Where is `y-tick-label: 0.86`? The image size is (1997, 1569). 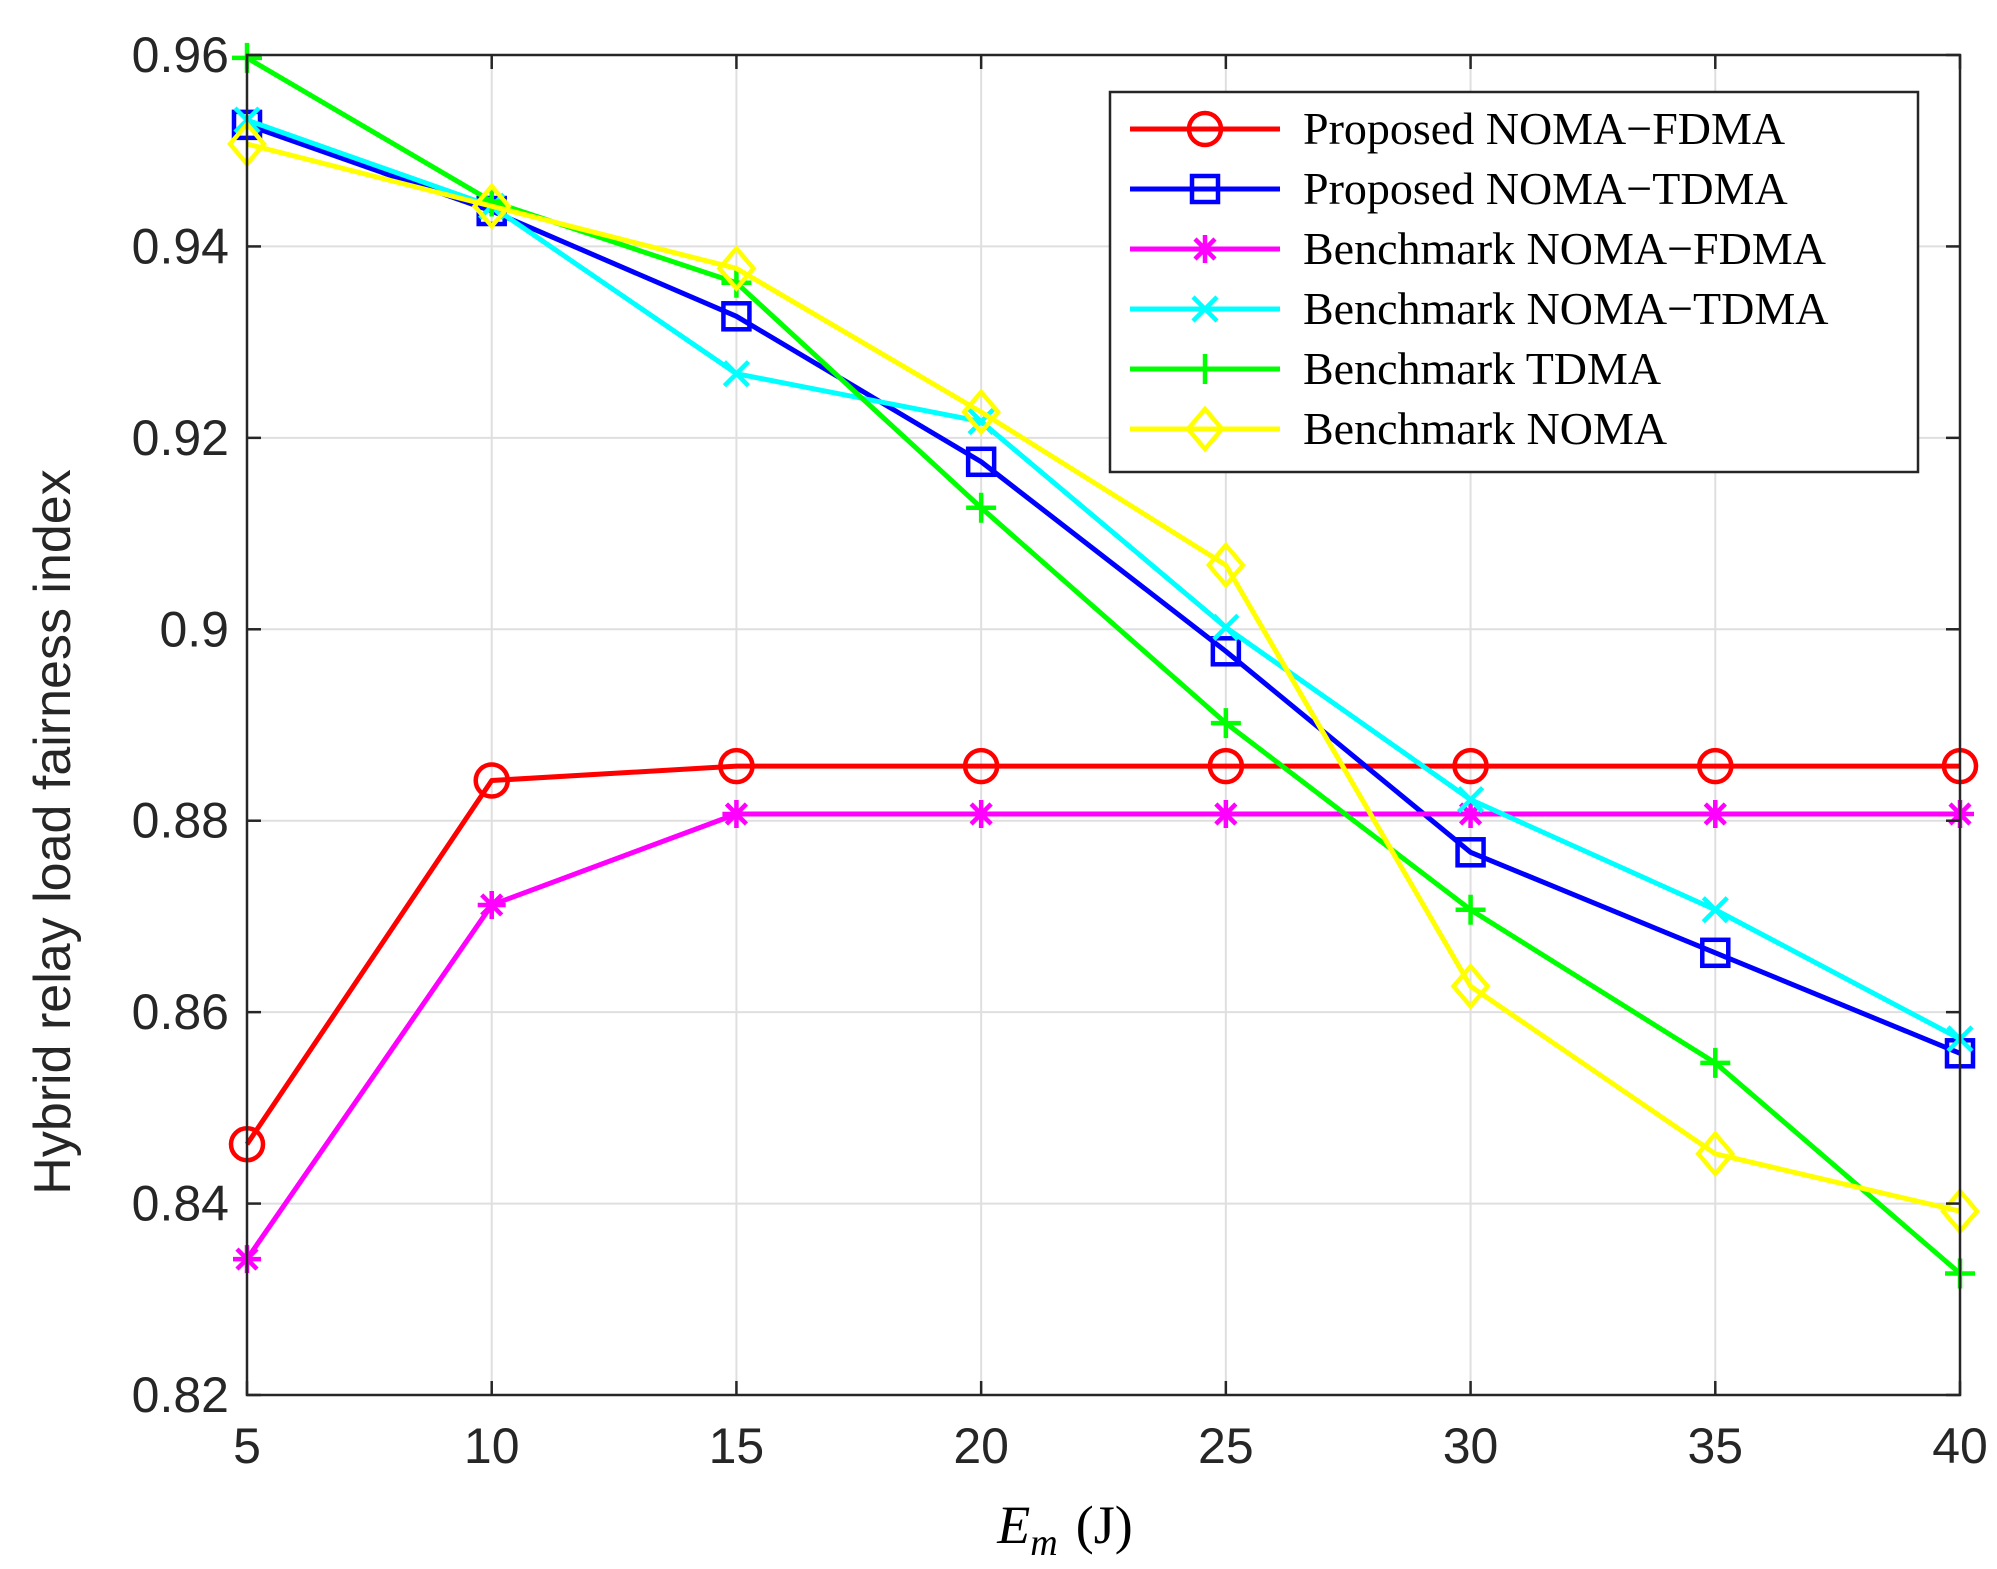 y-tick-label: 0.86 is located at coordinates (180, 1012).